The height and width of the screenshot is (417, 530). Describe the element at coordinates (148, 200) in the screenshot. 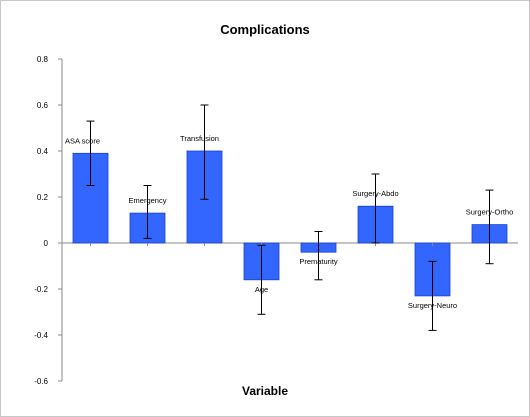

I see `category-label: Emergency` at that location.